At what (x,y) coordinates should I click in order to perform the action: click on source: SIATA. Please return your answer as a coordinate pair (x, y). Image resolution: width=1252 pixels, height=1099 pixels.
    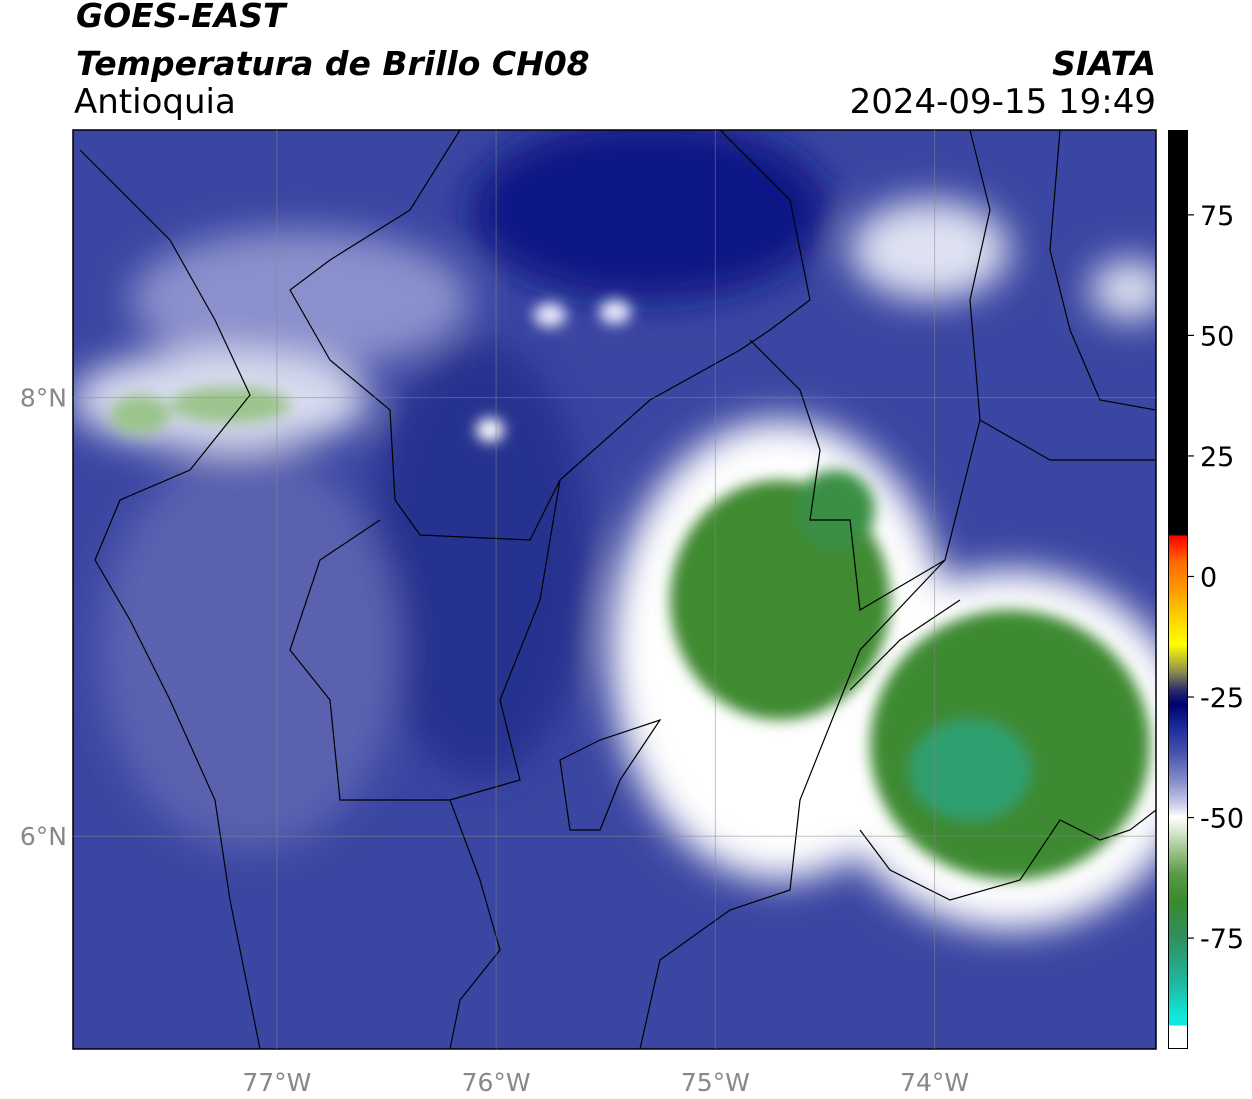
    Looking at the image, I should click on (1104, 63).